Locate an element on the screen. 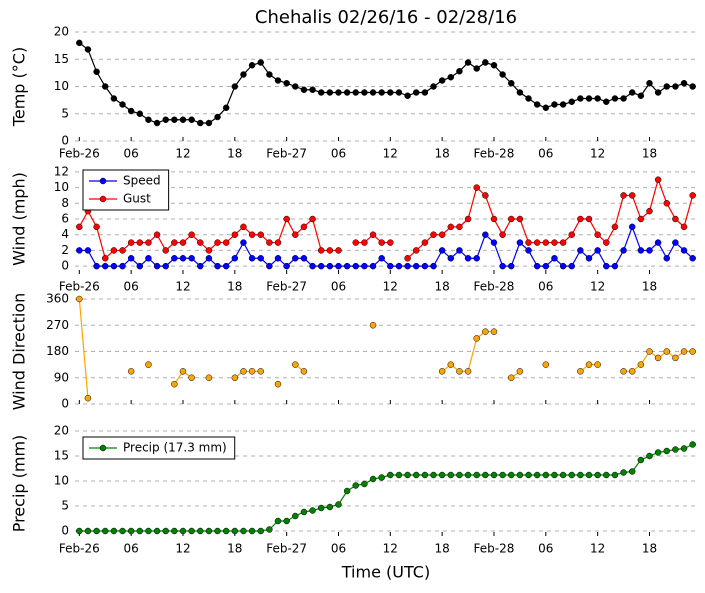 The image size is (705, 593). legend-box is located at coordinates (159, 448).